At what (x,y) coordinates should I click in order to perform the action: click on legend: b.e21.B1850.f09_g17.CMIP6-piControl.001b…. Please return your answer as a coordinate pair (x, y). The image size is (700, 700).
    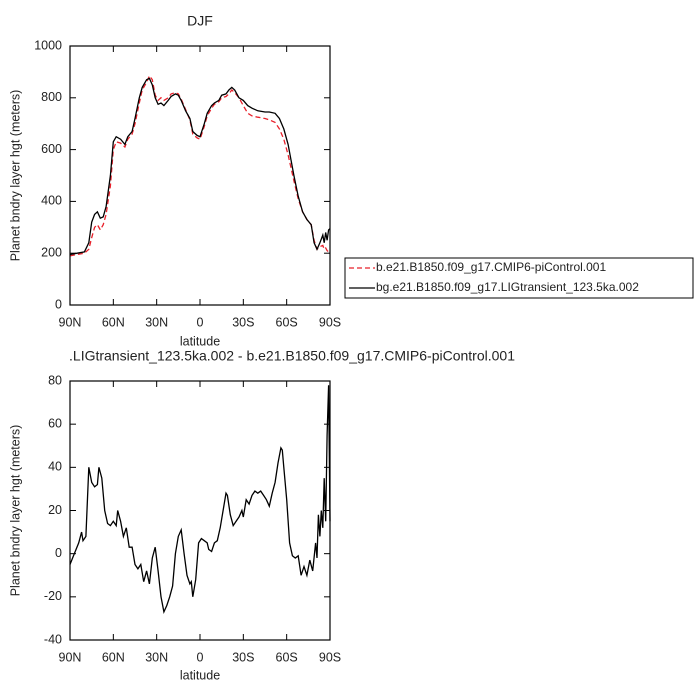
    Looking at the image, I should click on (519, 278).